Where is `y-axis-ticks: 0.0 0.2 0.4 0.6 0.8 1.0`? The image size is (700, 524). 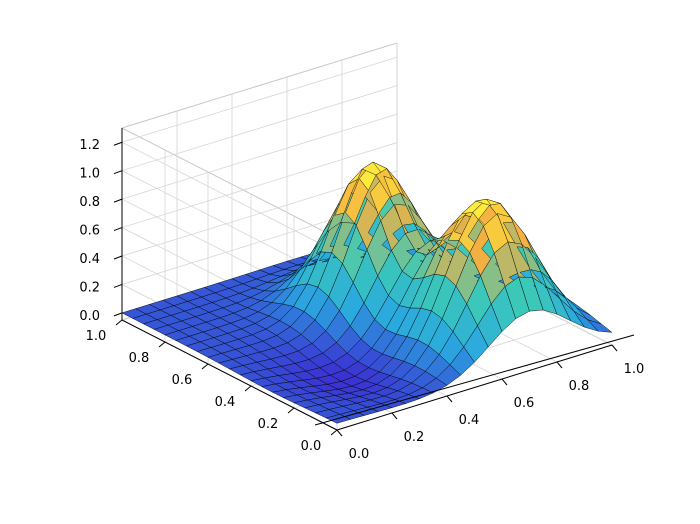 y-axis-ticks: 0.0 0.2 0.4 0.6 0.8 1.0 is located at coordinates (212, 386).